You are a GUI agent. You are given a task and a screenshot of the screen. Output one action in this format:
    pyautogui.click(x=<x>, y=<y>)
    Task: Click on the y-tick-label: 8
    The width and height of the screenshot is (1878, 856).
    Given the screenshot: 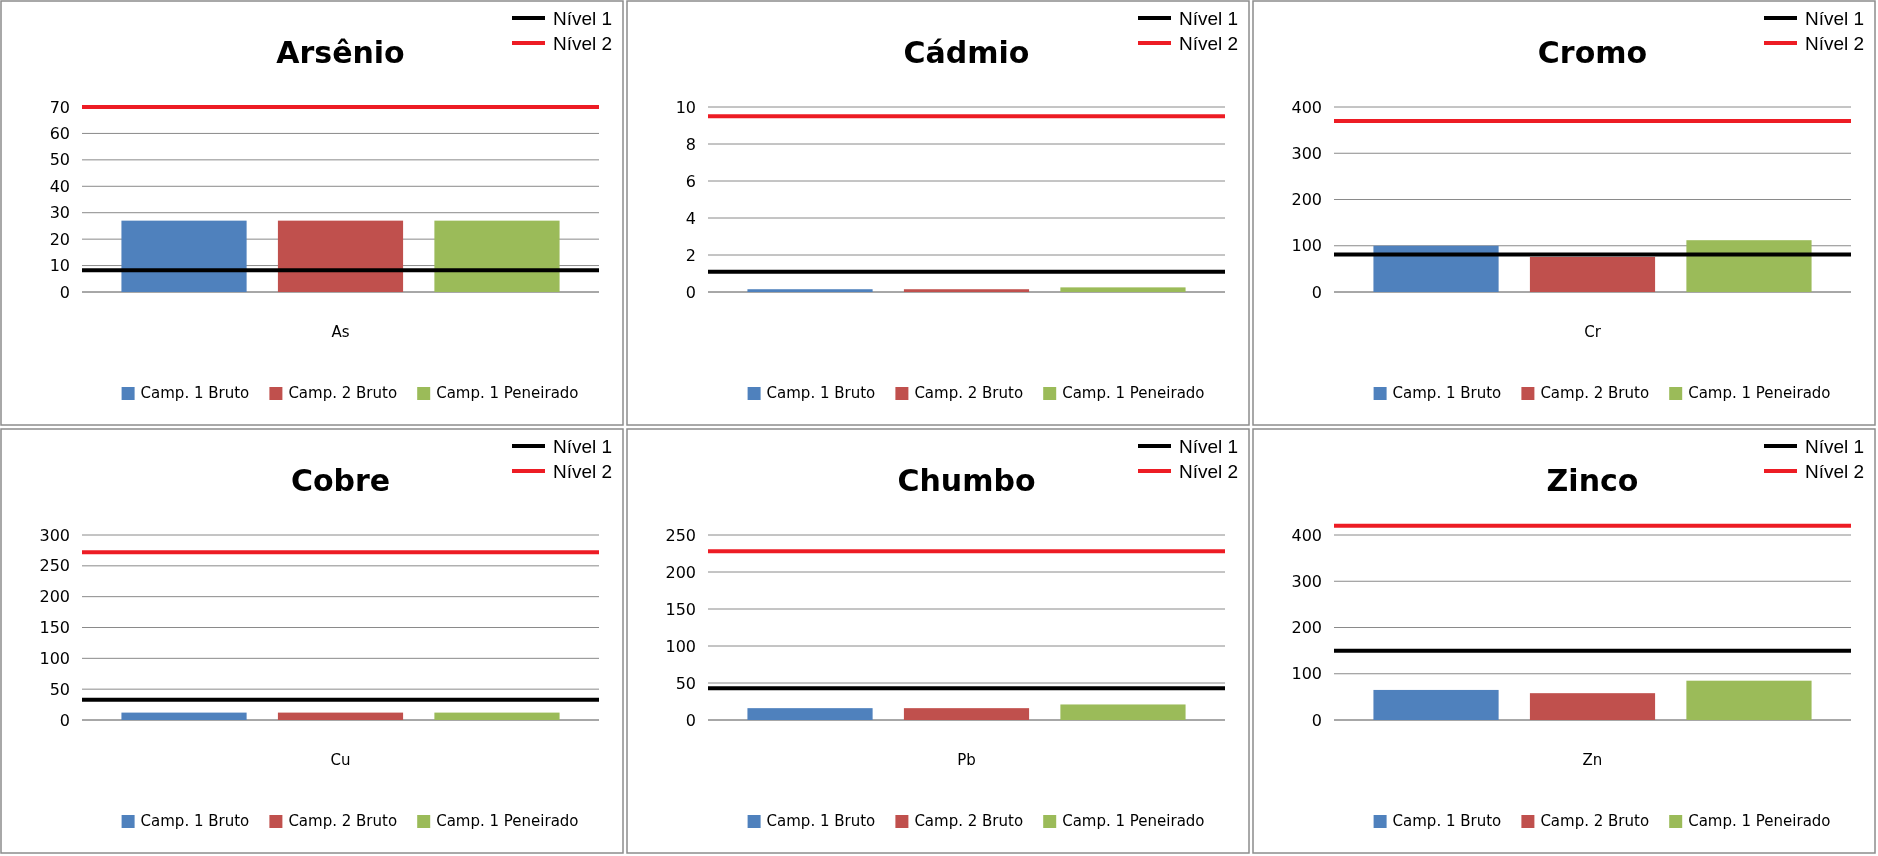 What is the action you would take?
    pyautogui.click(x=690, y=144)
    